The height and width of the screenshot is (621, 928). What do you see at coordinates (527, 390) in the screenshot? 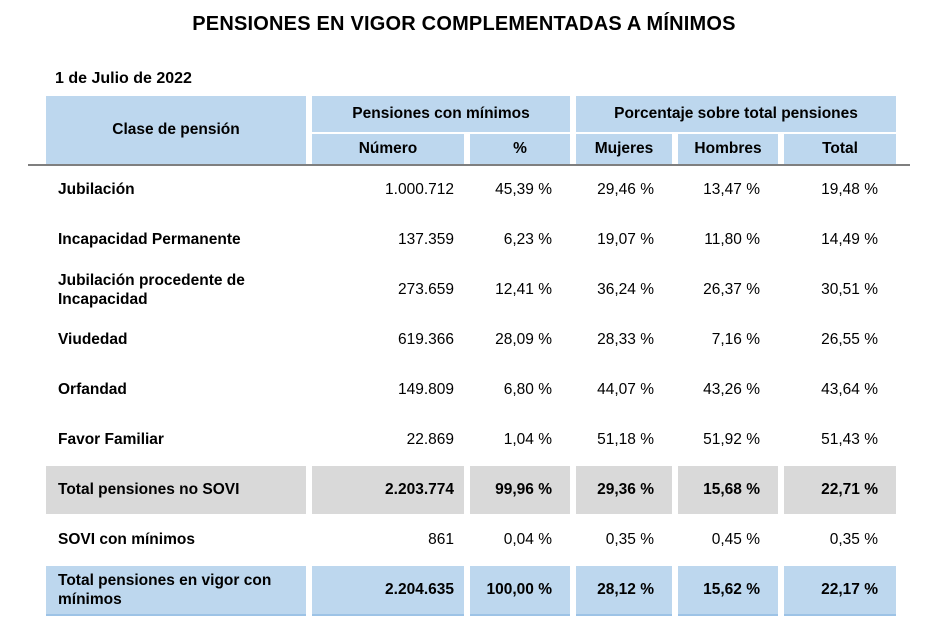
I see `pct-cell: 6,80 %` at bounding box center [527, 390].